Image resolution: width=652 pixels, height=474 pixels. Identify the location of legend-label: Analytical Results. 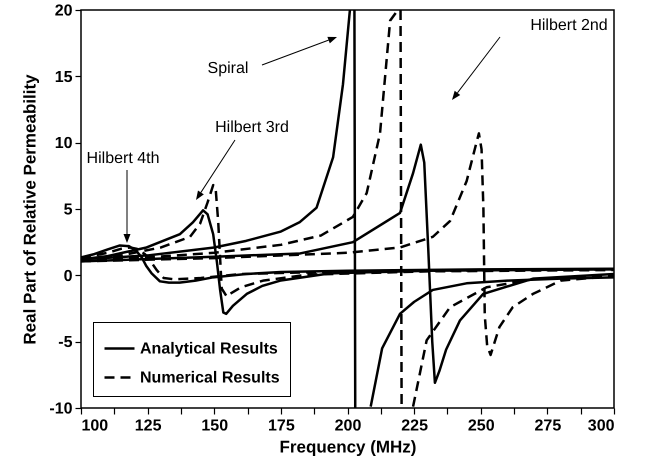
(209, 349).